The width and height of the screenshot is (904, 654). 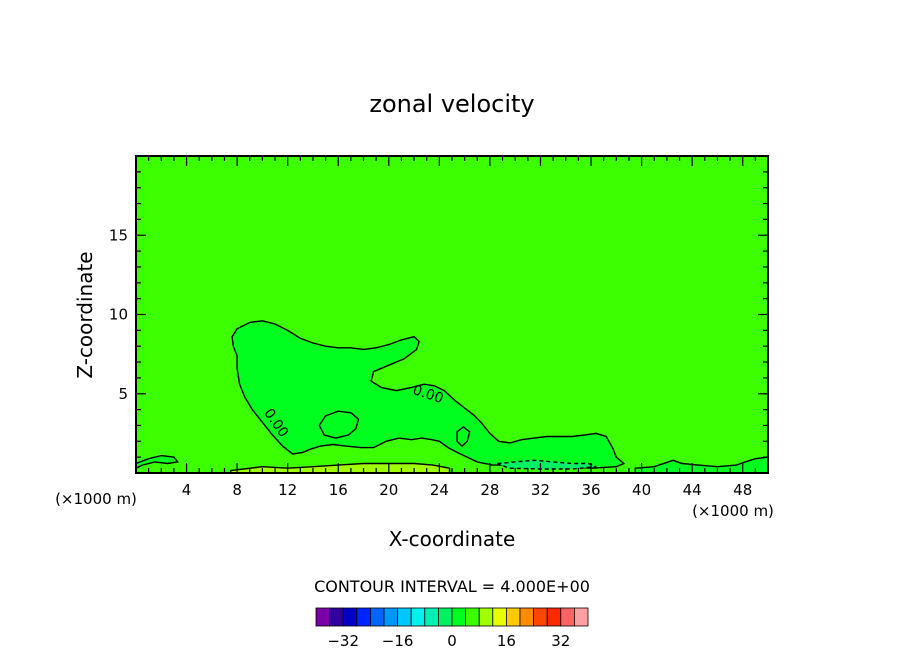 I want to click on colorbar-tick-labels: −32 −16 0 16 32, so click(x=448, y=641).